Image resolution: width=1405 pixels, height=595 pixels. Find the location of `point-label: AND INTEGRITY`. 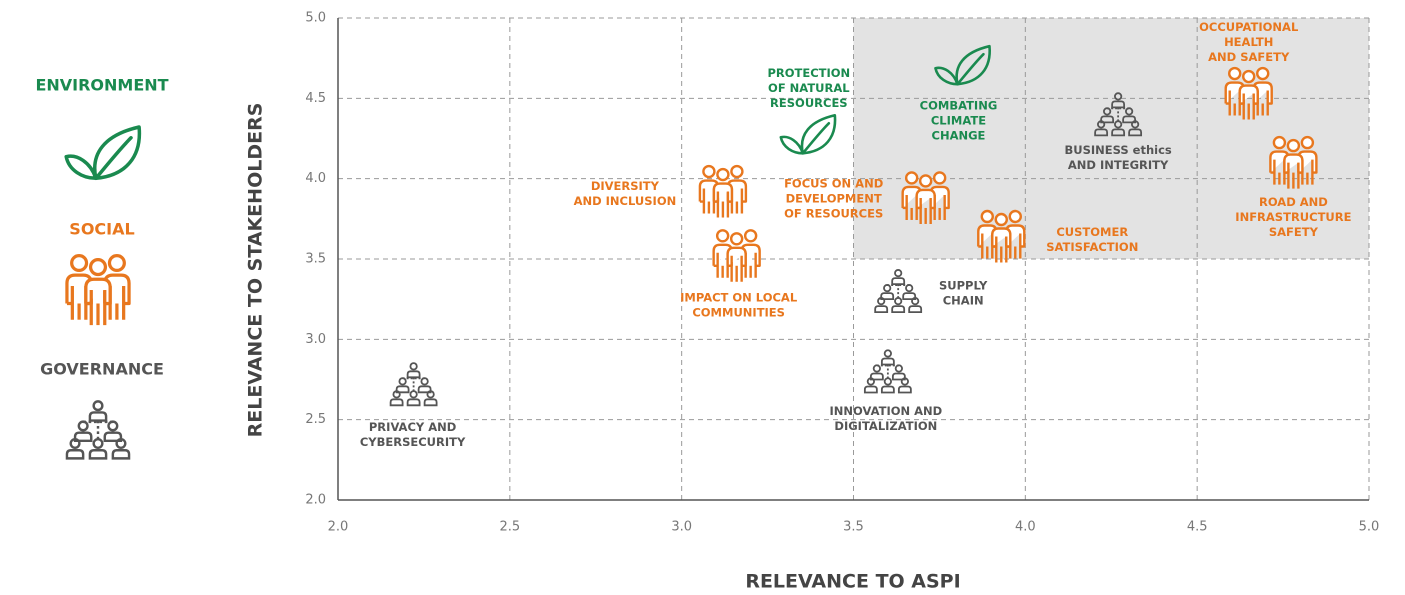

point-label: AND INTEGRITY is located at coordinates (1118, 165).